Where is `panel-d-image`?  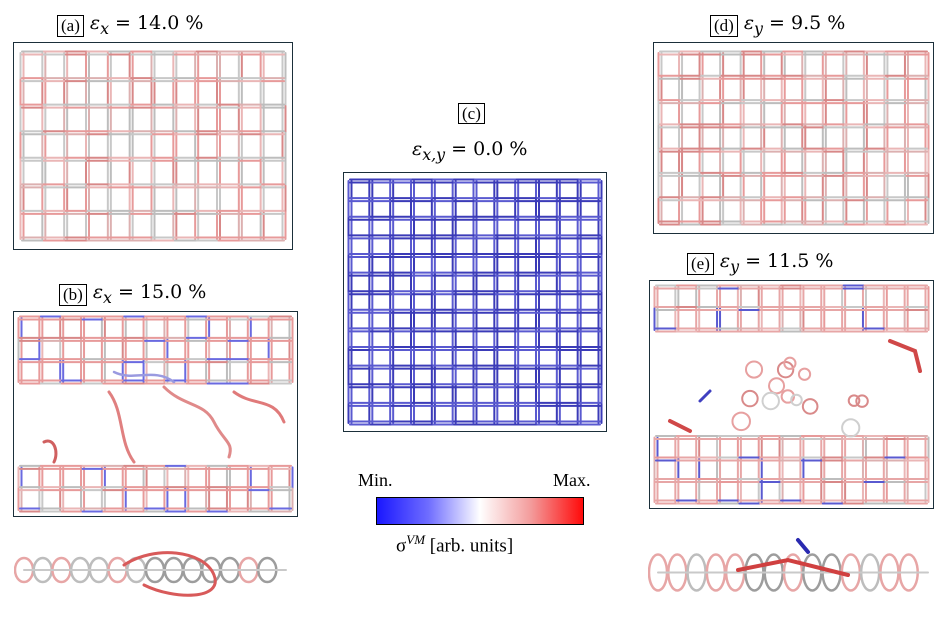
panel-d-image is located at coordinates (793, 138).